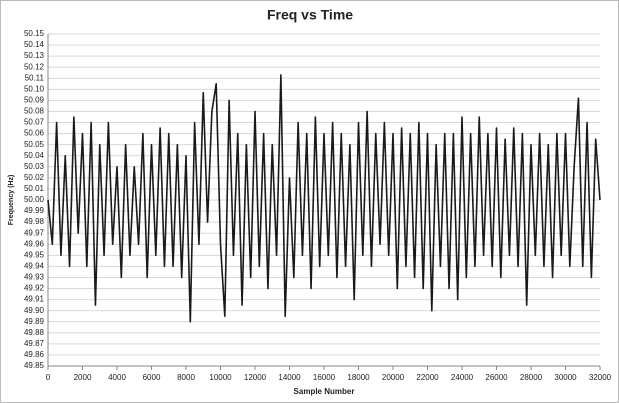 The image size is (619, 403). I want to click on y-tick-label: 50.05, so click(34, 144).